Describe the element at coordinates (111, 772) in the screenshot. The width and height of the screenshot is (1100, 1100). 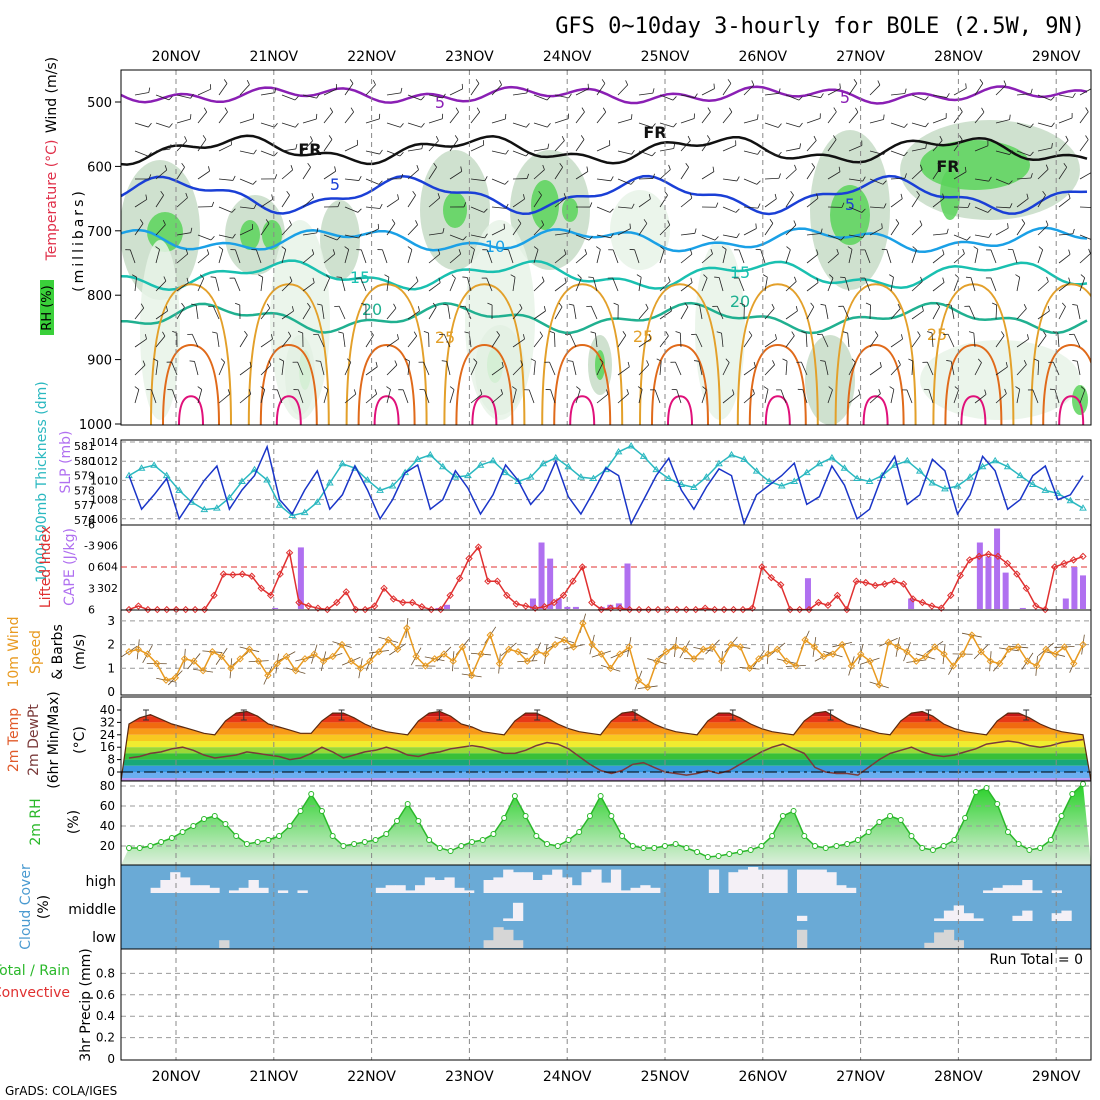
I see `temp-tick-label: 0` at that location.